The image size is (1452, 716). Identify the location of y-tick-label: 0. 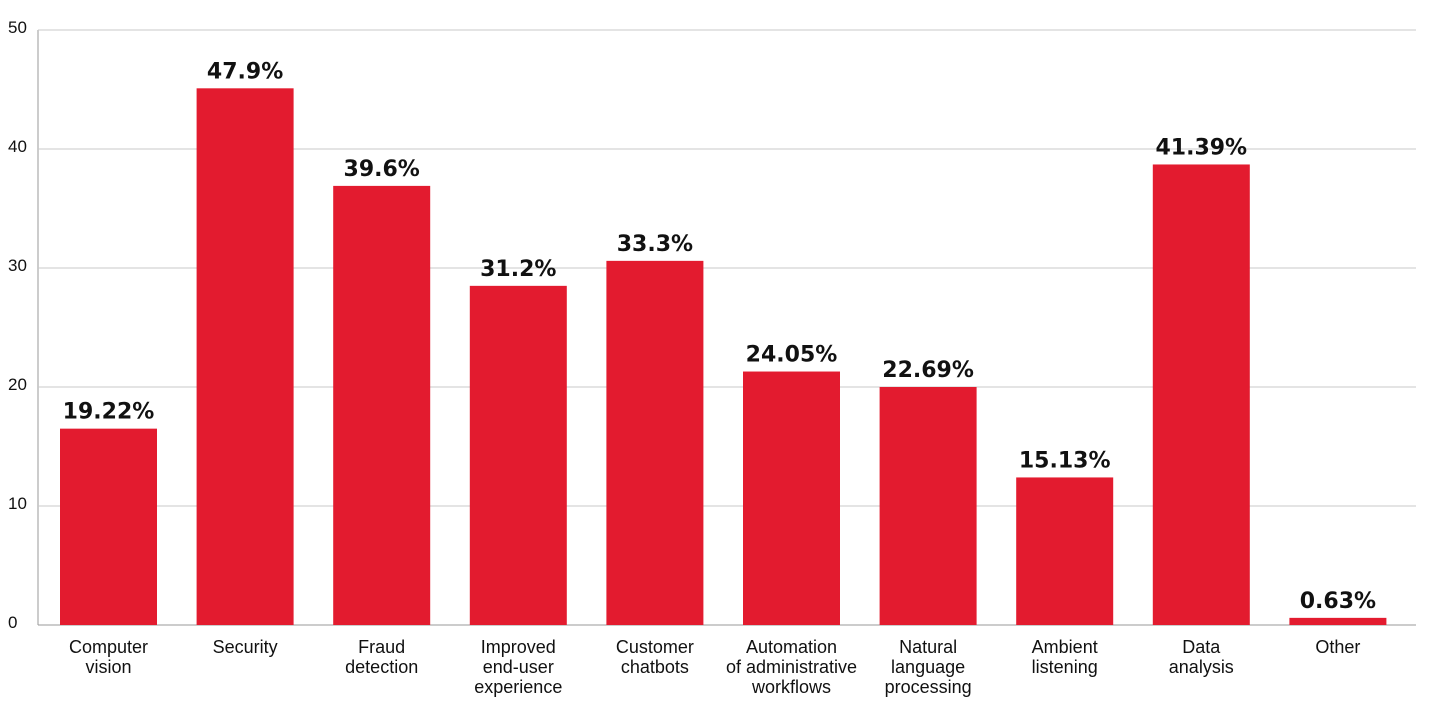
(12, 622).